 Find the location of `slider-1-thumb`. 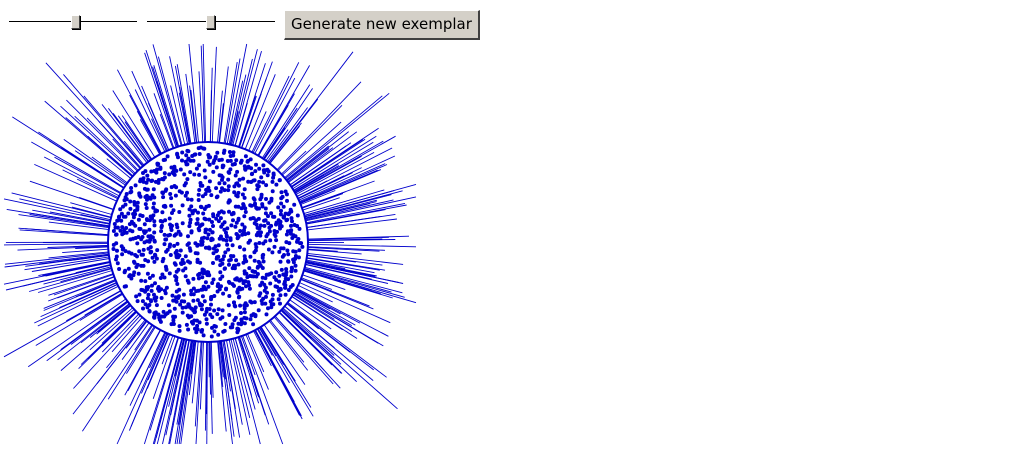

slider-1-thumb is located at coordinates (75, 22).